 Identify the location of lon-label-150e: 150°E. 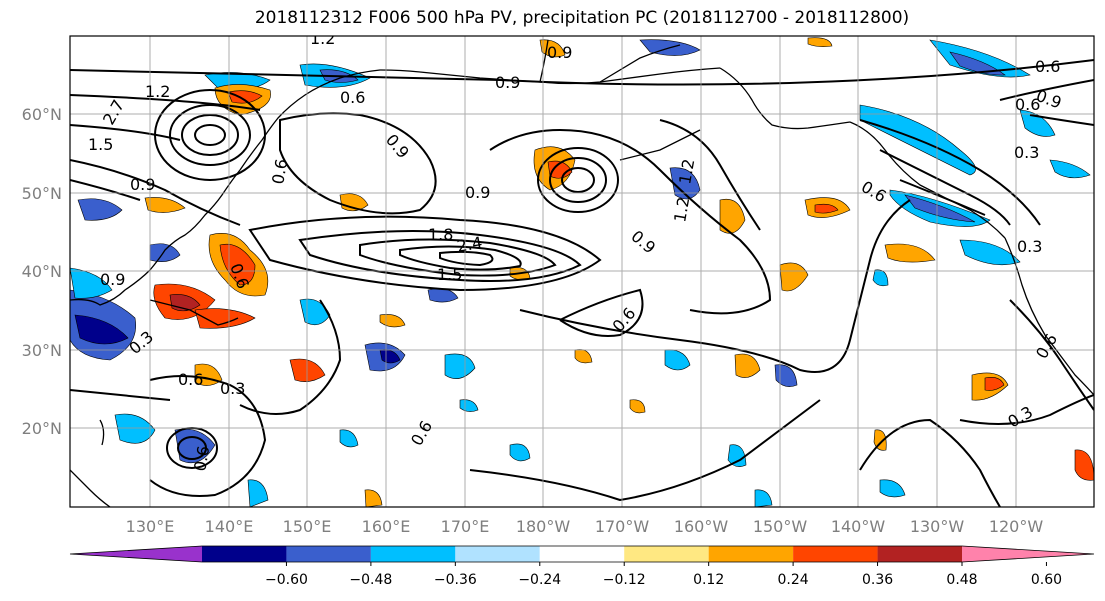
(307, 526).